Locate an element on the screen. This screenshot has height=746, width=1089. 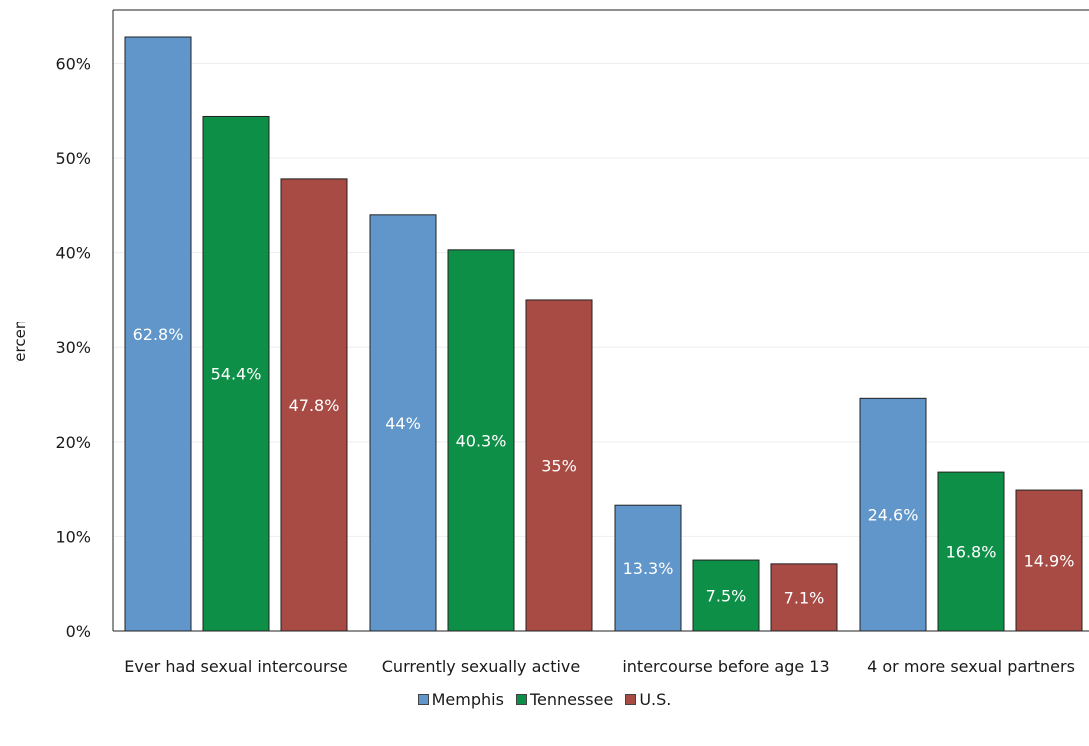
y-axis-ticks: 0% 10% 20% 30% 40% 50% 60% is located at coordinates (73, 347).